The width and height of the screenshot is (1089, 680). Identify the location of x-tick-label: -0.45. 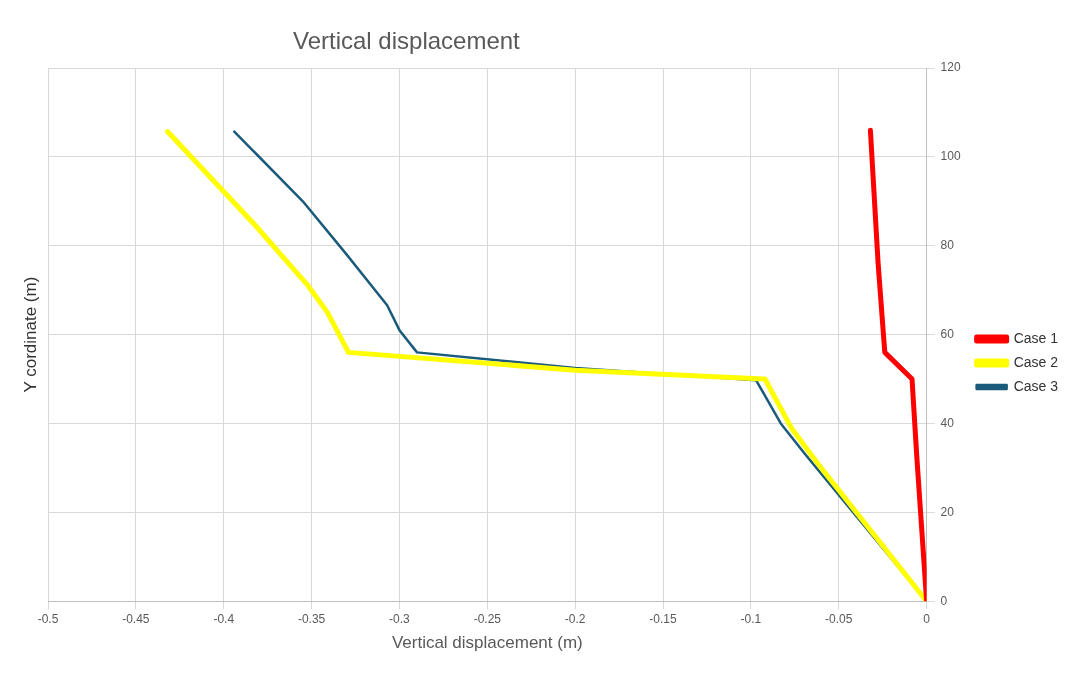
(136, 618).